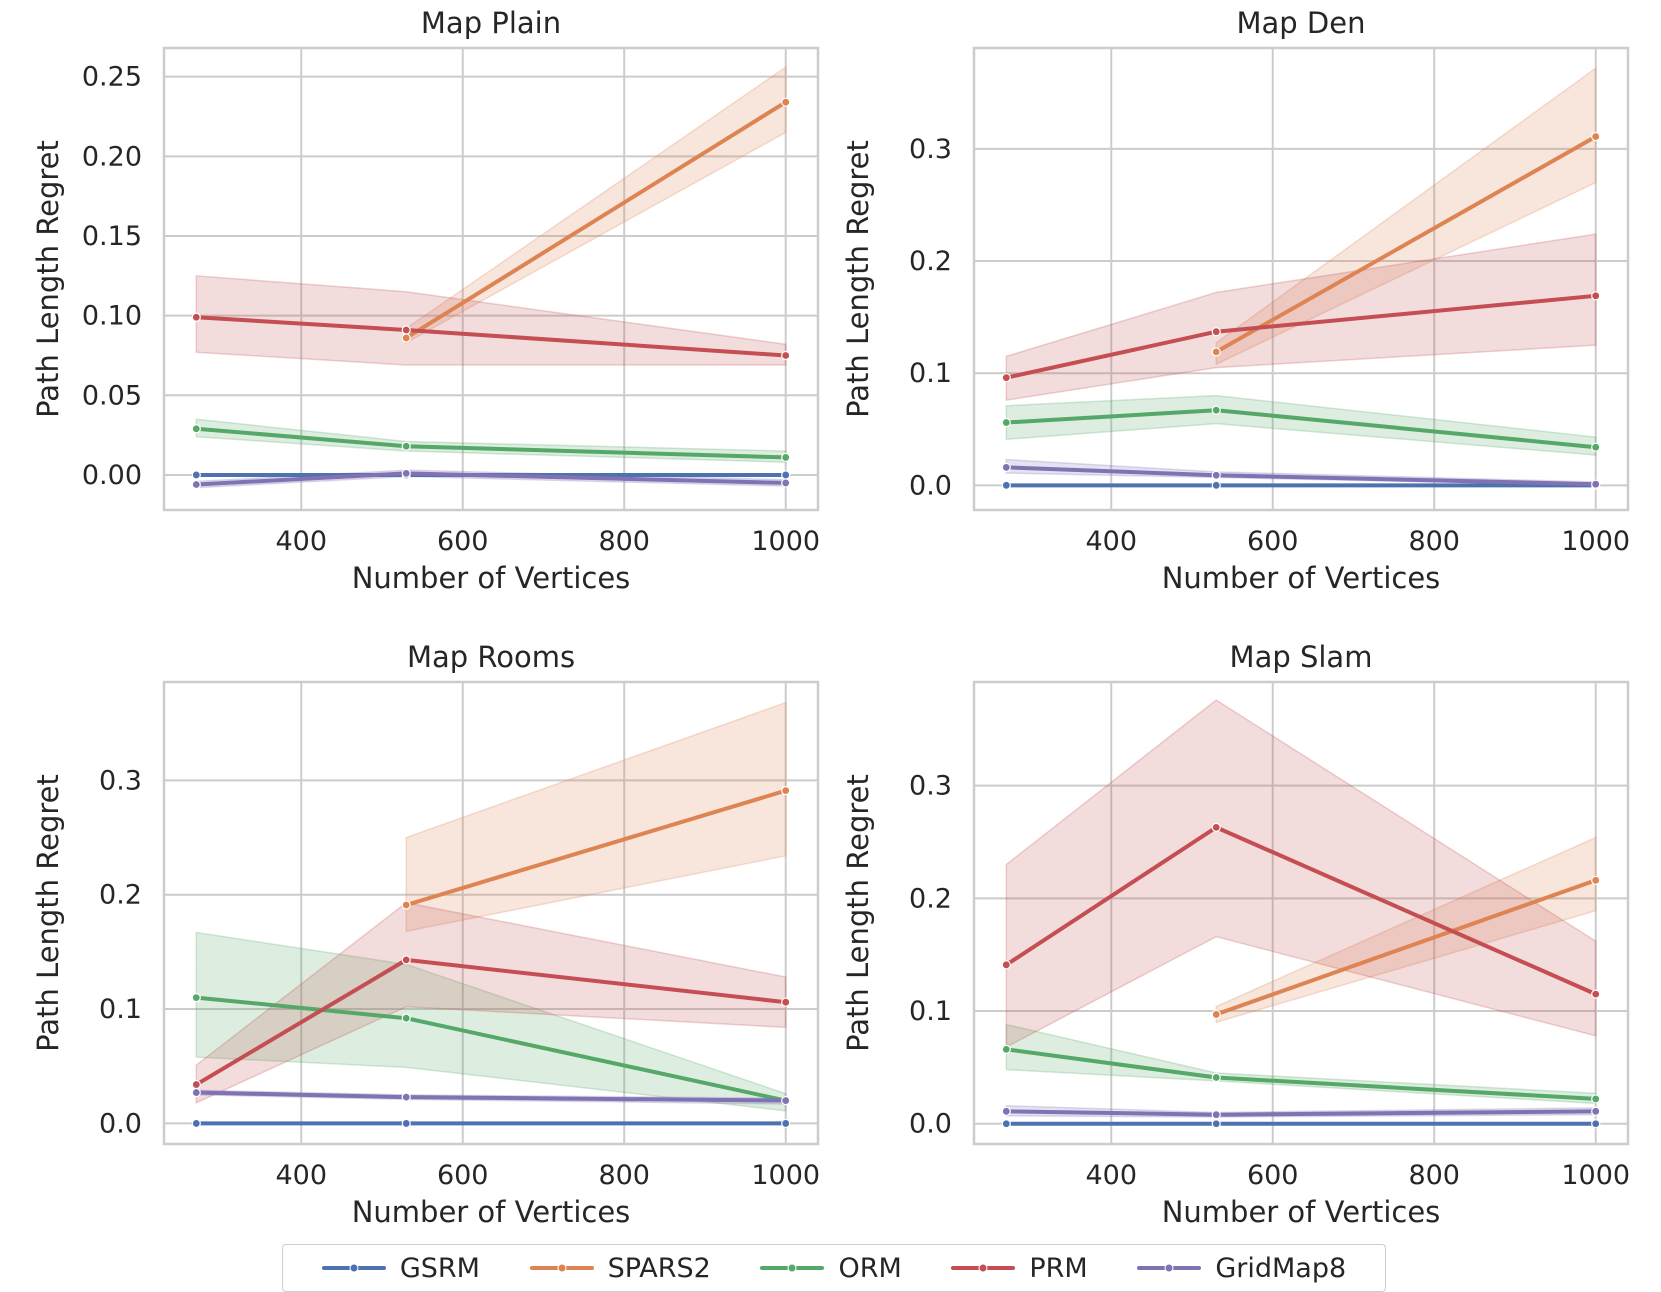 This screenshot has width=1661, height=1292. Describe the element at coordinates (48, 913) in the screenshot. I see `map-rooms-ylabel: Path Length Regret` at that location.